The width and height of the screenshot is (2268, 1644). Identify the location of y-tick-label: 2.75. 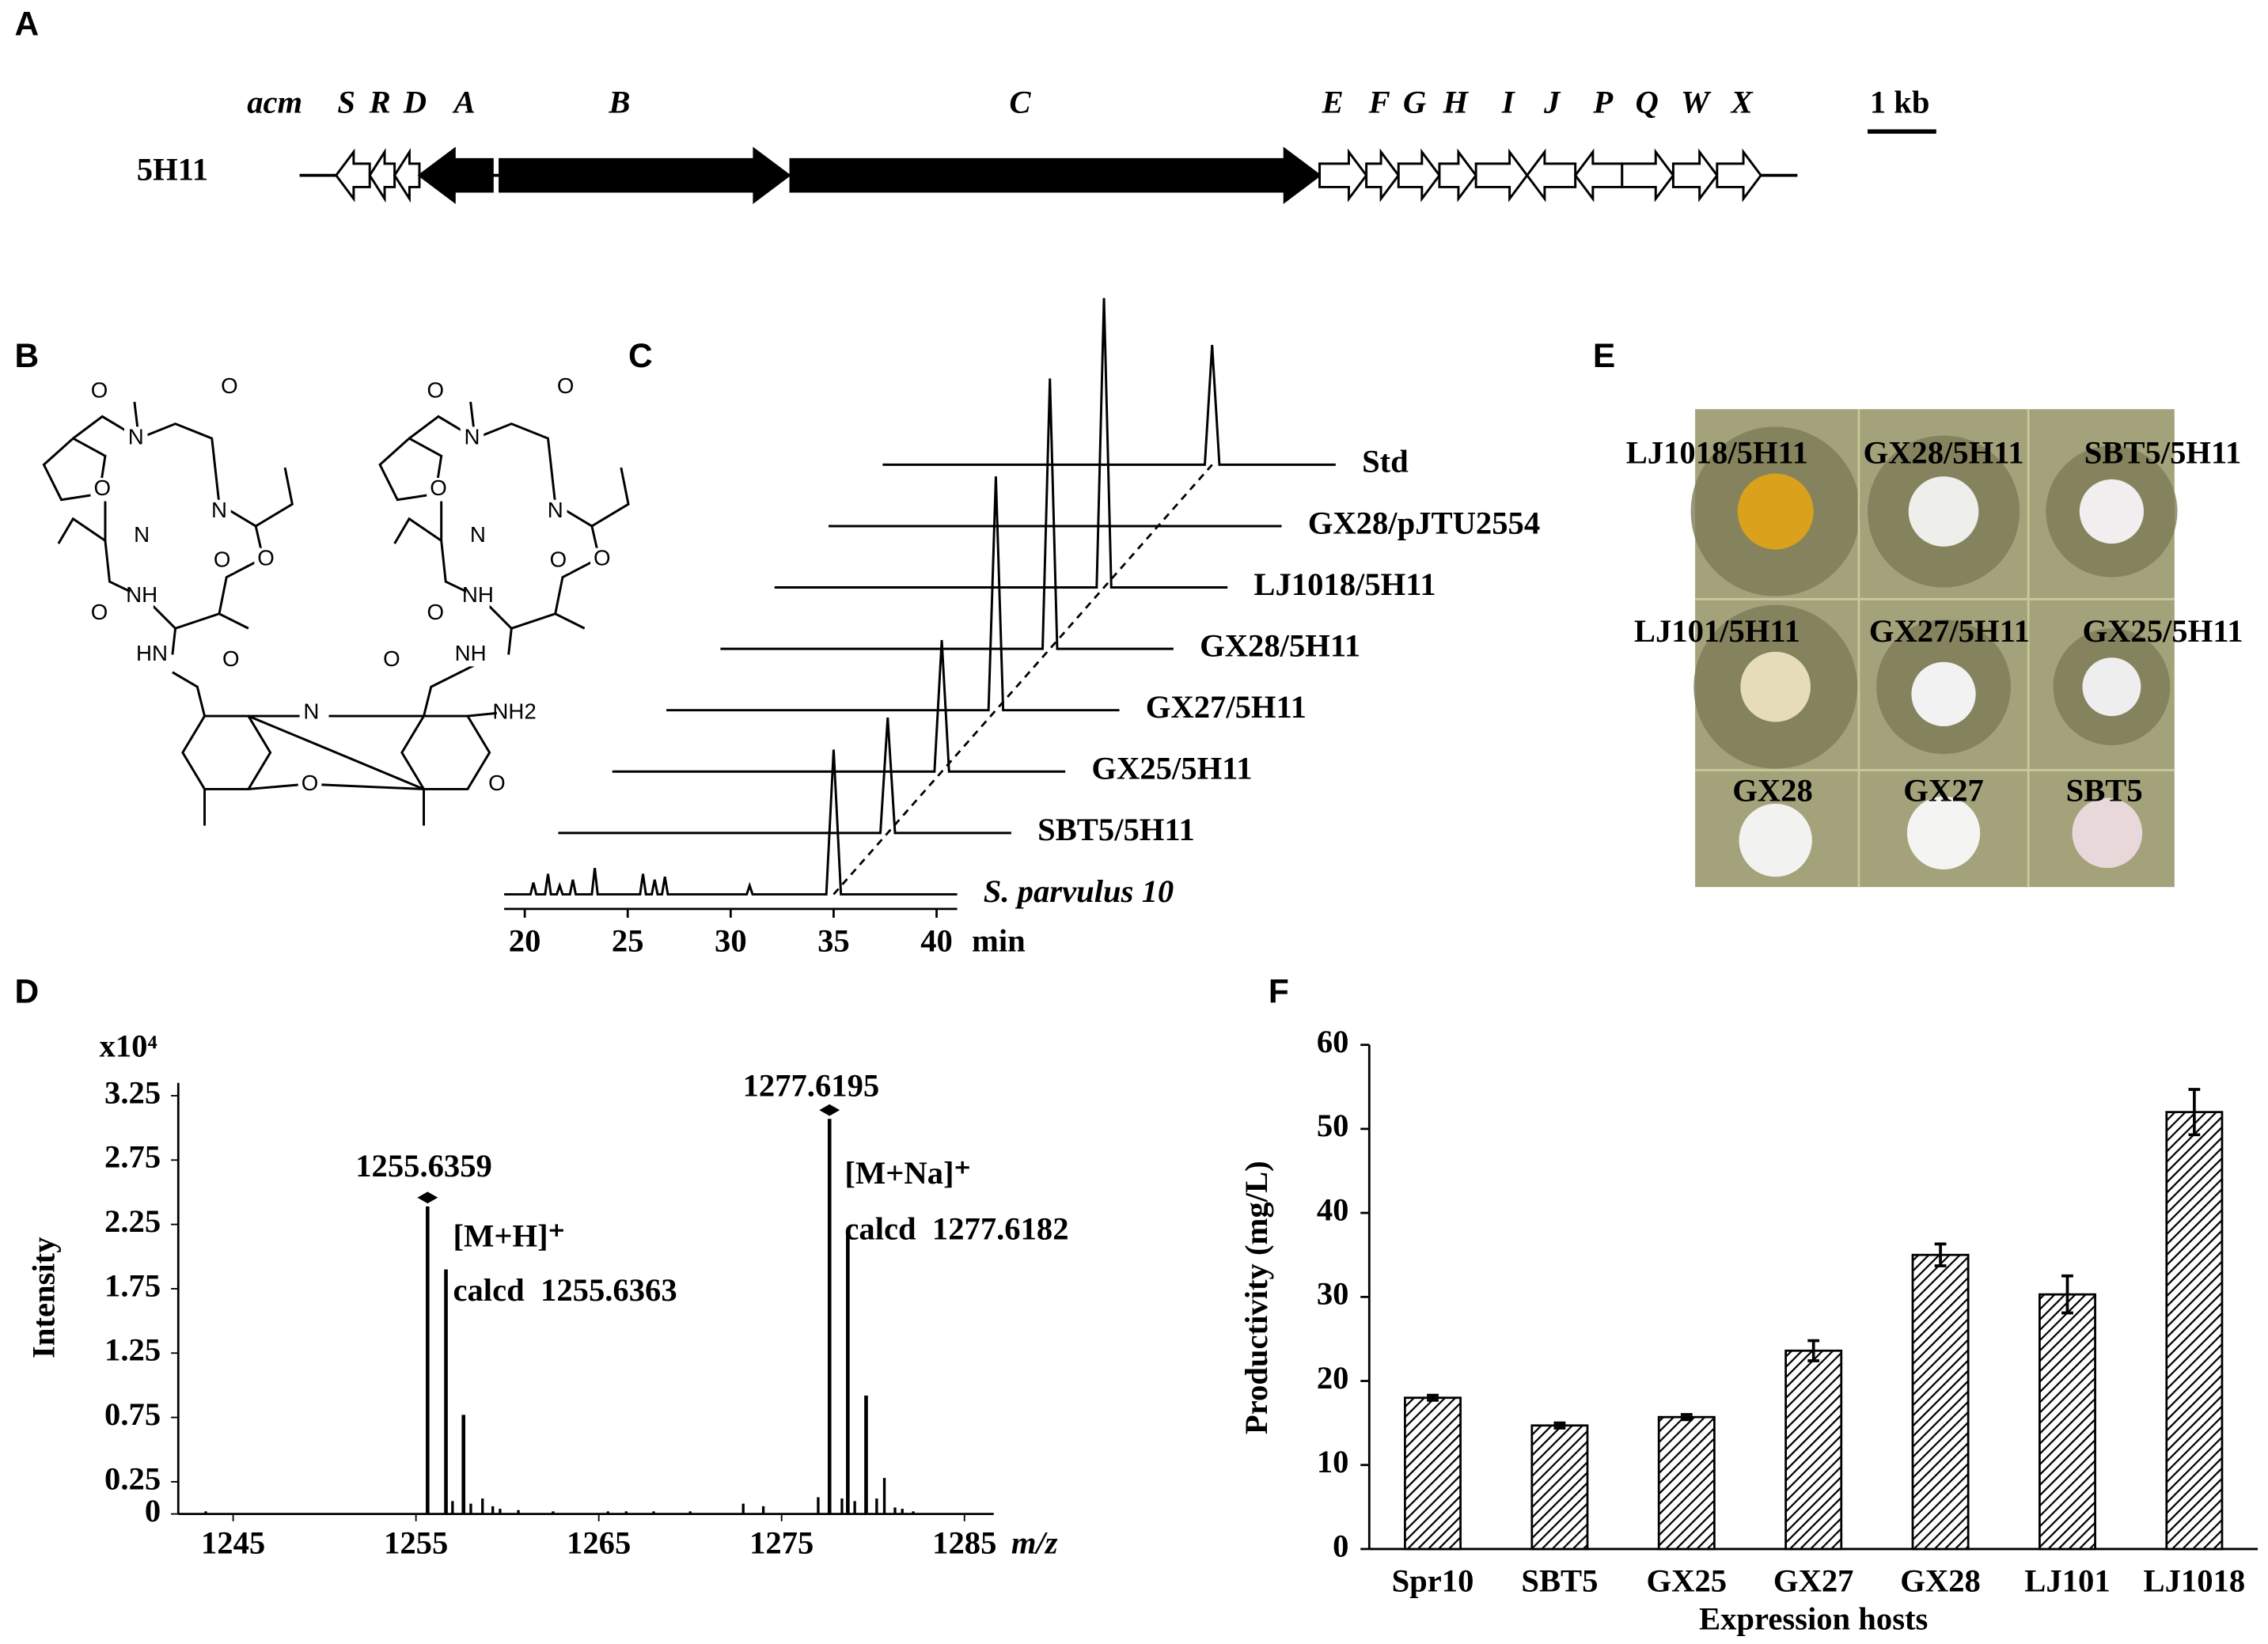
(132, 1157).